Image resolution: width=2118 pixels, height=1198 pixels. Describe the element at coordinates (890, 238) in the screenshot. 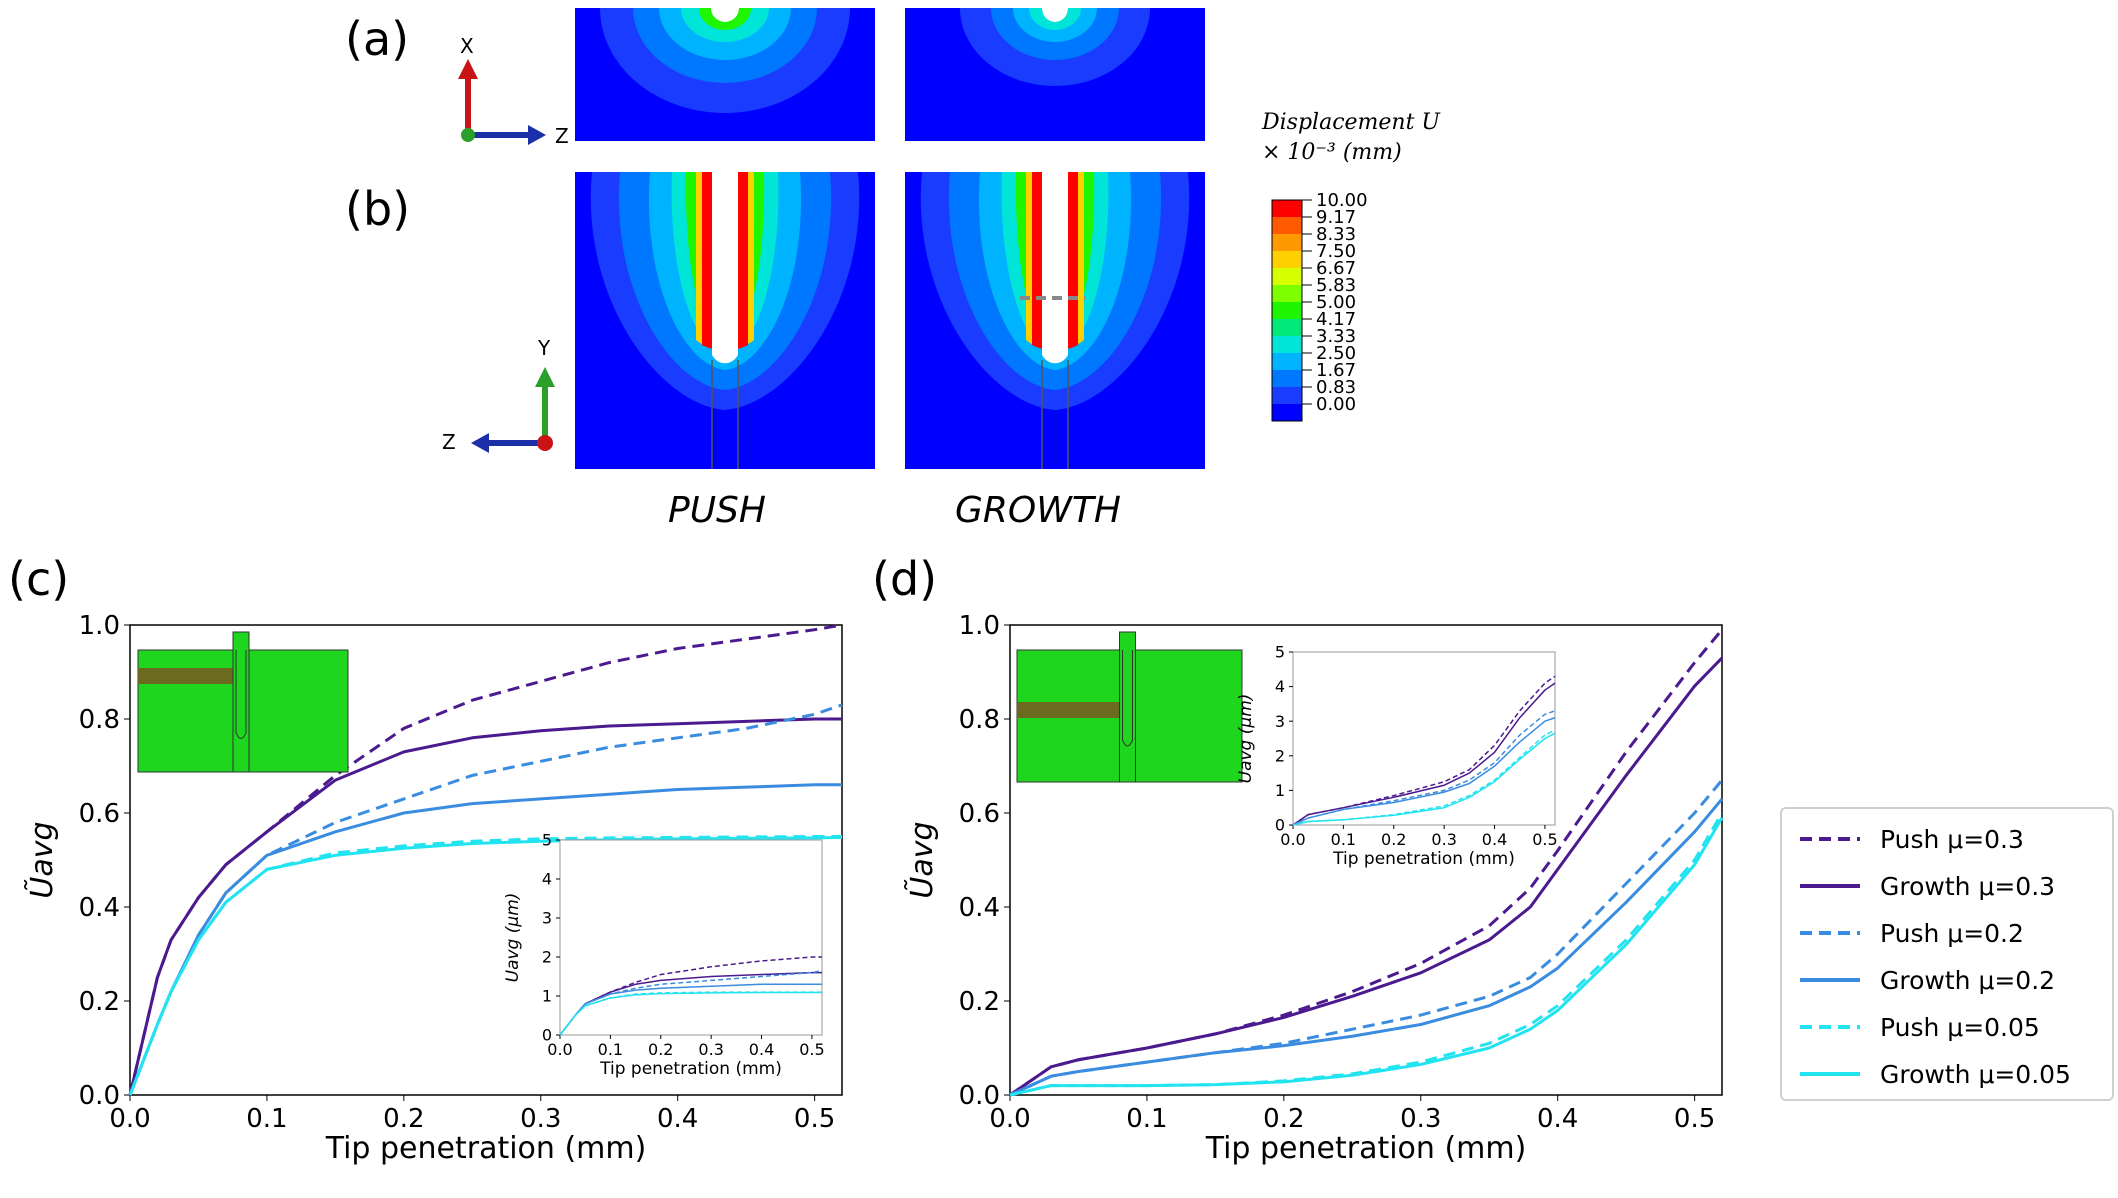

I see `fe-contour-figure` at that location.